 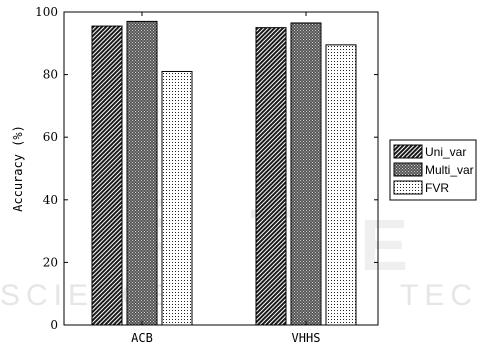 What do you see at coordinates (449, 170) in the screenshot?
I see `legend-entry: Multi_var` at bounding box center [449, 170].